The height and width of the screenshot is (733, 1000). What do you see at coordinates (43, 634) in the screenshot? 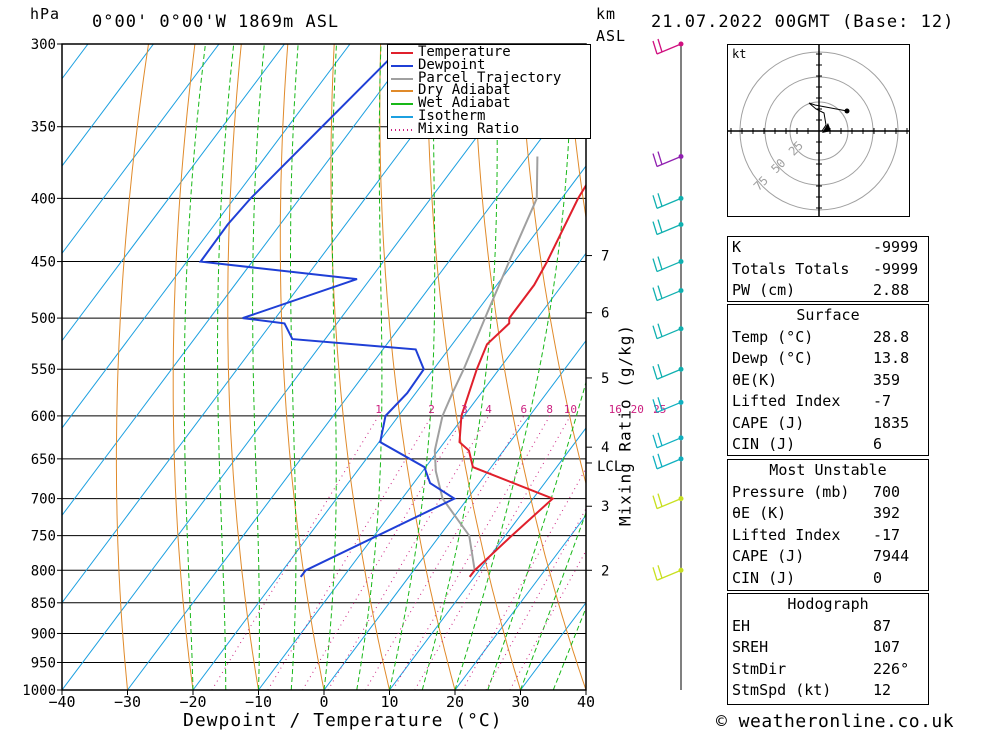
I see `pressure-tick-label: 900` at bounding box center [43, 634].